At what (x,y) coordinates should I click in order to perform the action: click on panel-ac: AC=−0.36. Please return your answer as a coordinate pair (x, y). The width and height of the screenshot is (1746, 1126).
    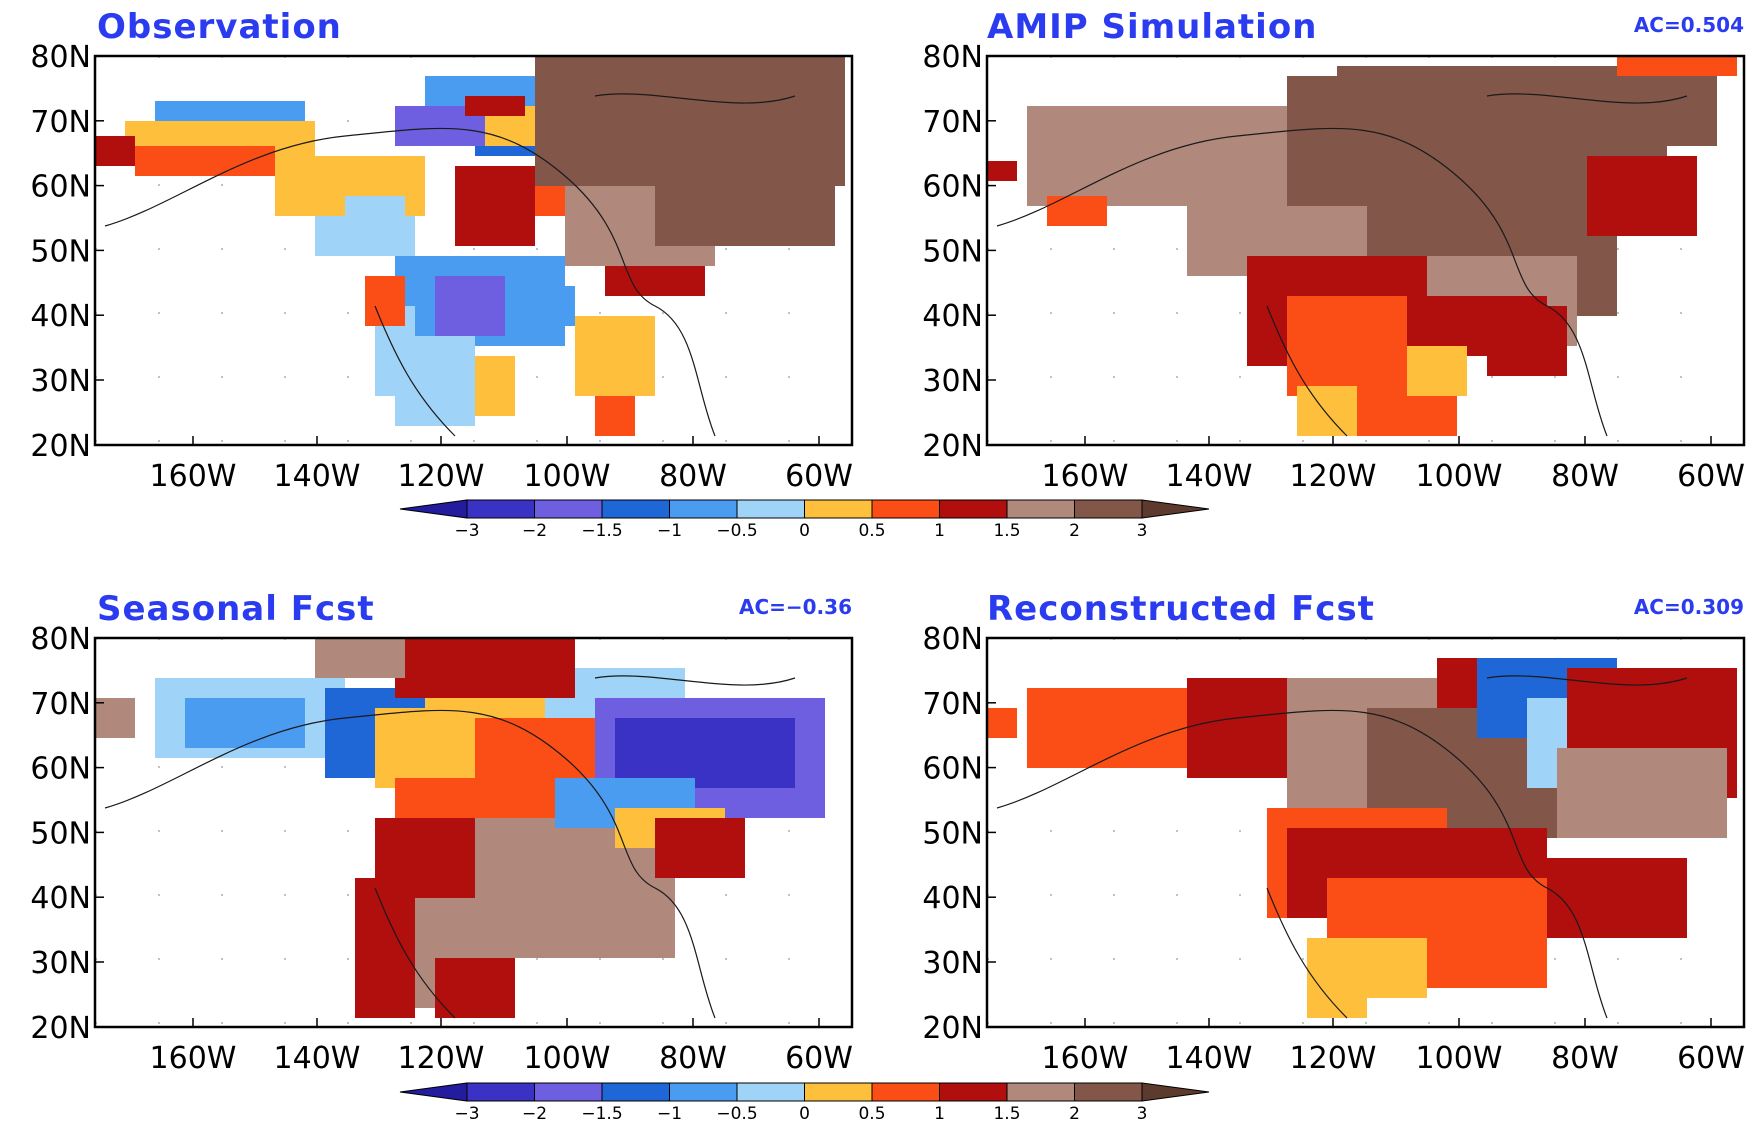
    Looking at the image, I should click on (795, 607).